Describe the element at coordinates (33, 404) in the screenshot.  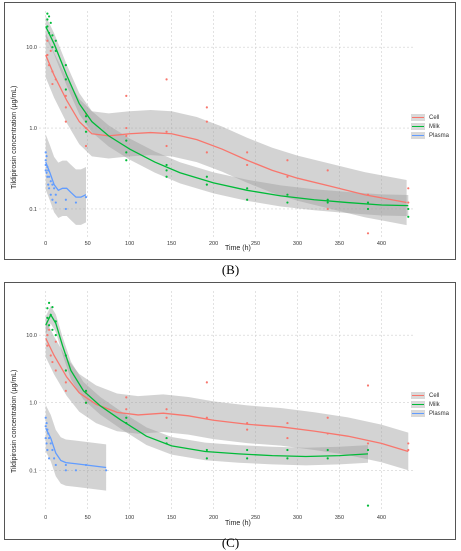
I see `y-tick-label: 1.0` at that location.